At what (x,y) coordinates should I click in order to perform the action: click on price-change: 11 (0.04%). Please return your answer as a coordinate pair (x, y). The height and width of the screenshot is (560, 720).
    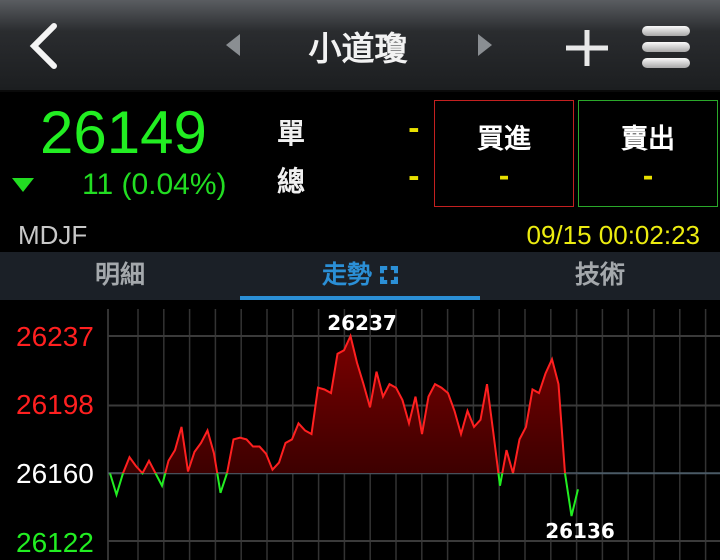
    Looking at the image, I should click on (154, 184).